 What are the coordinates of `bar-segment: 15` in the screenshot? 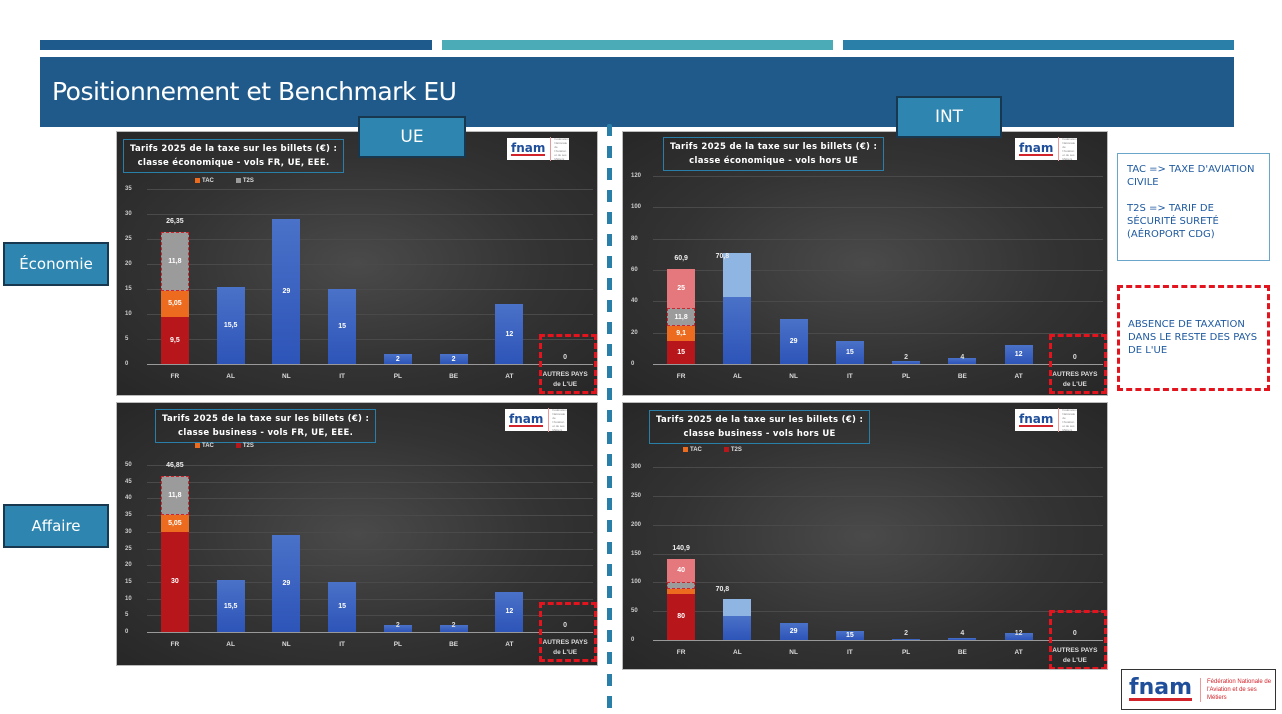 It's located at (849, 352).